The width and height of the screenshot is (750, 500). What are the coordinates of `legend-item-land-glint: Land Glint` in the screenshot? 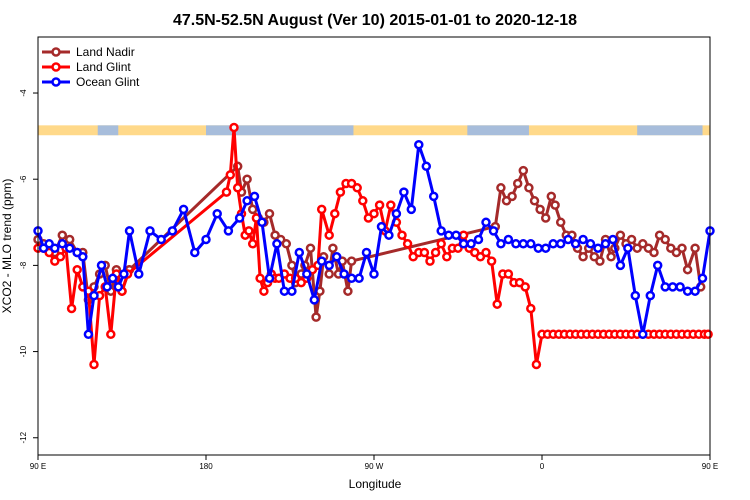 It's located at (86, 67).